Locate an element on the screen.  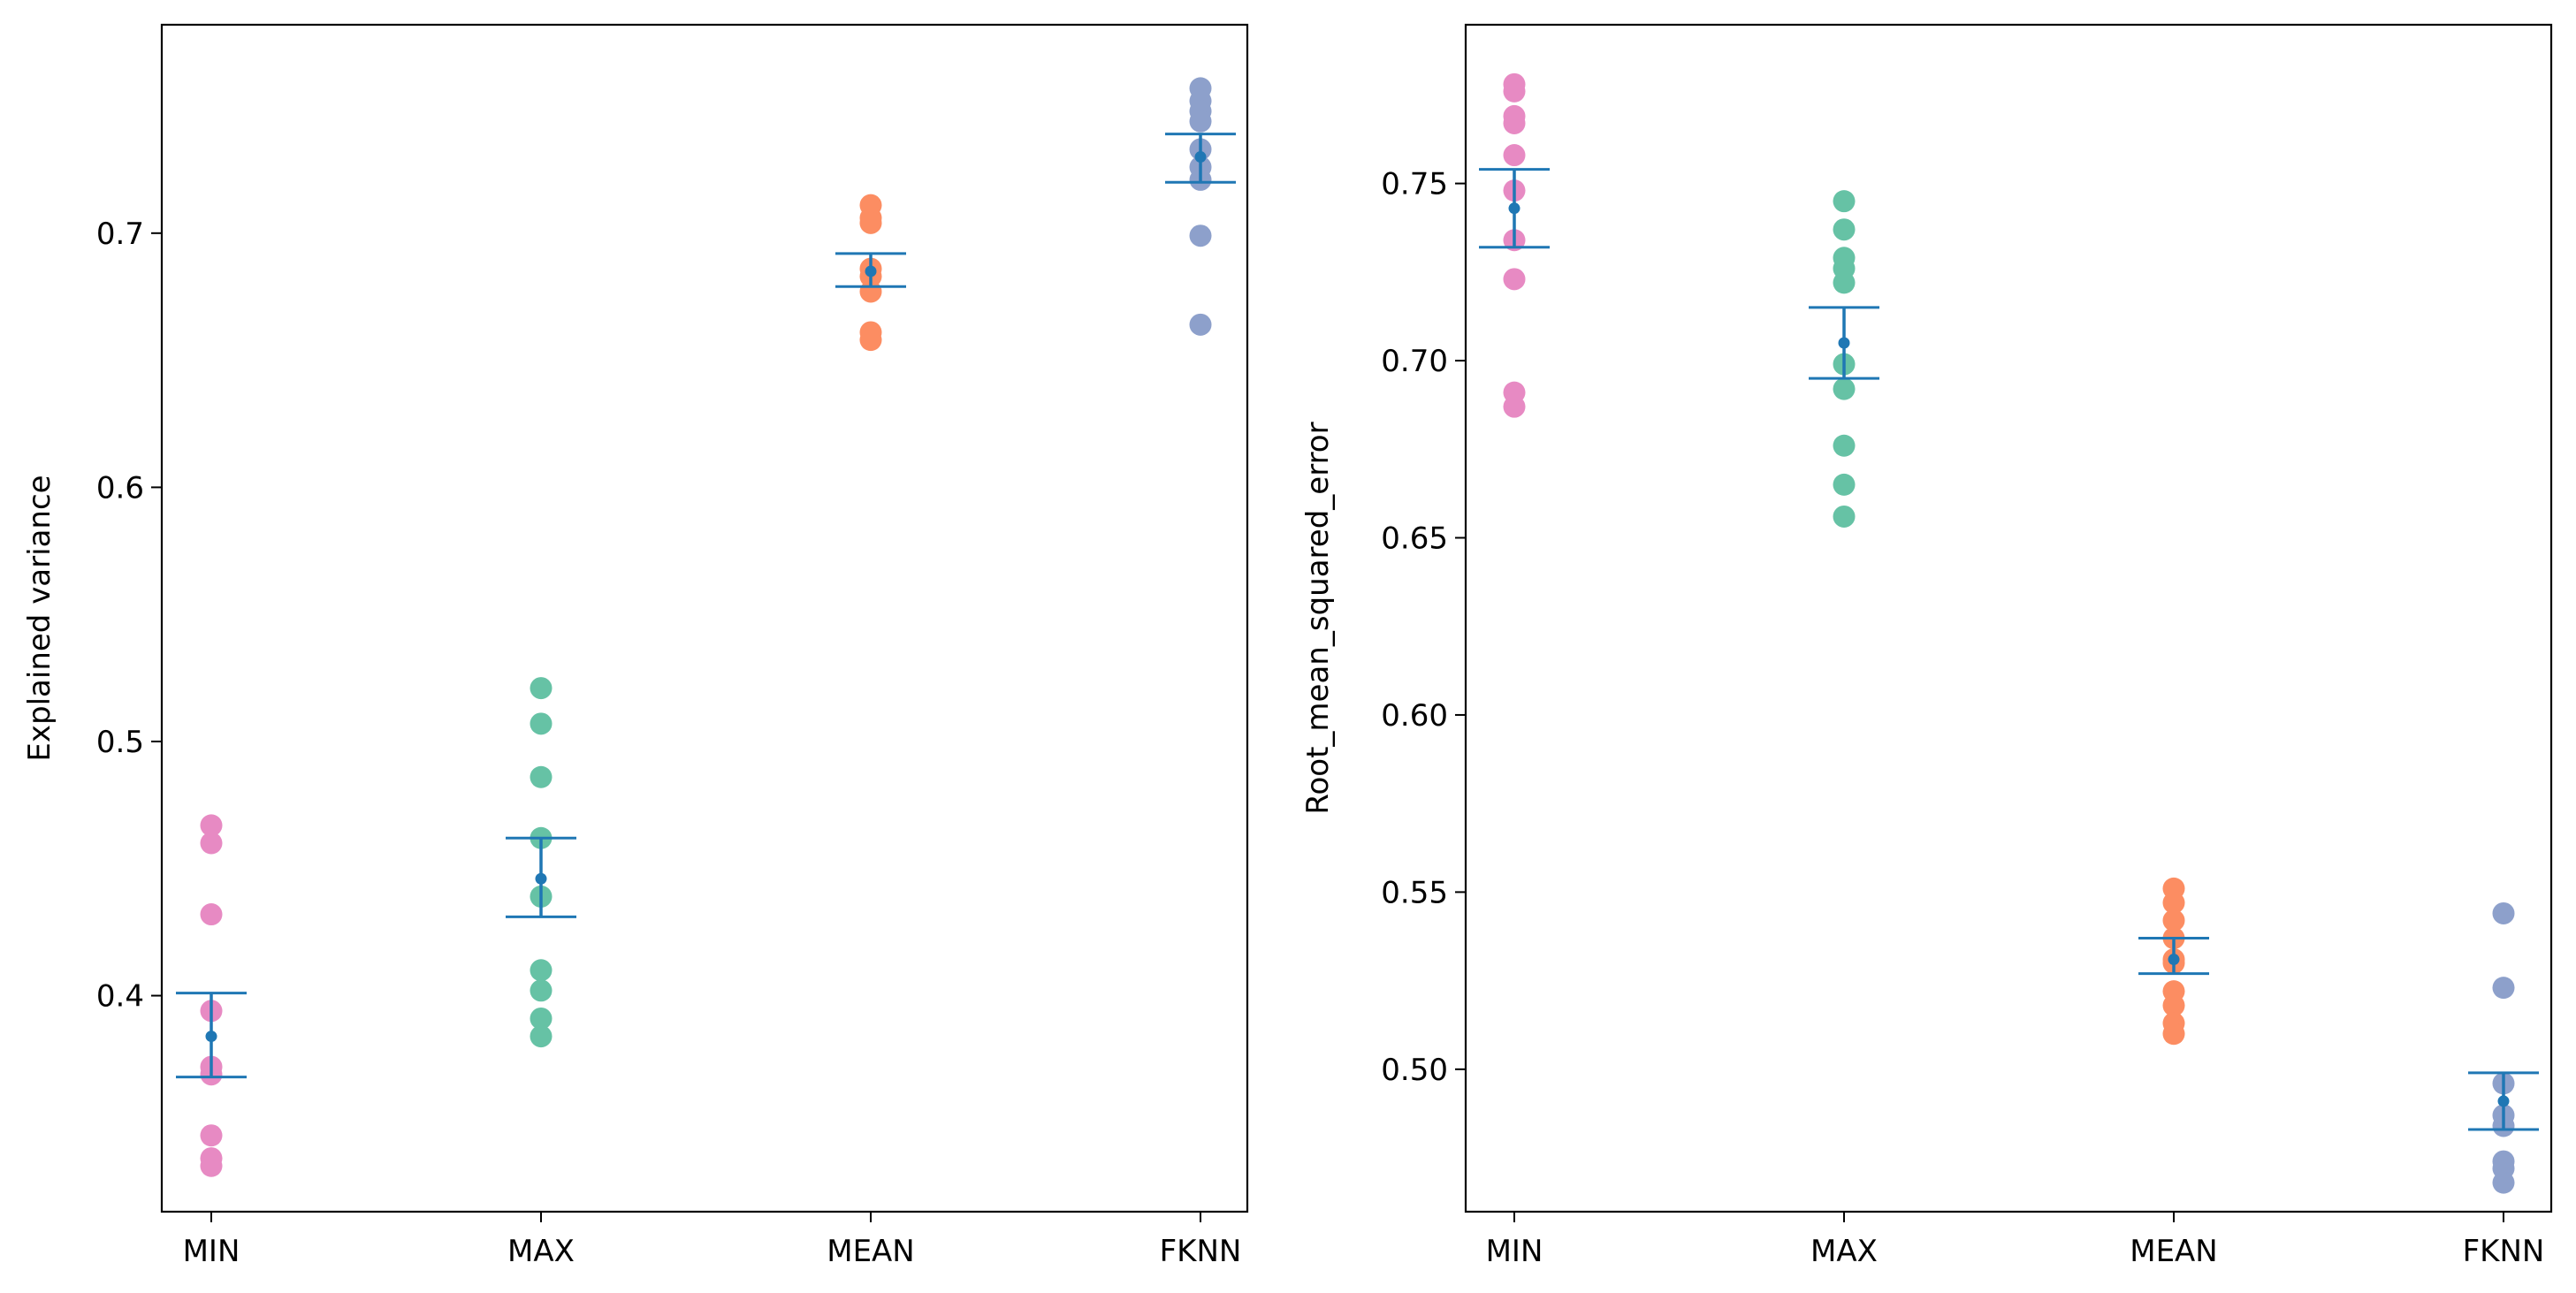
y-tick-label: 0.6 is located at coordinates (120, 488).